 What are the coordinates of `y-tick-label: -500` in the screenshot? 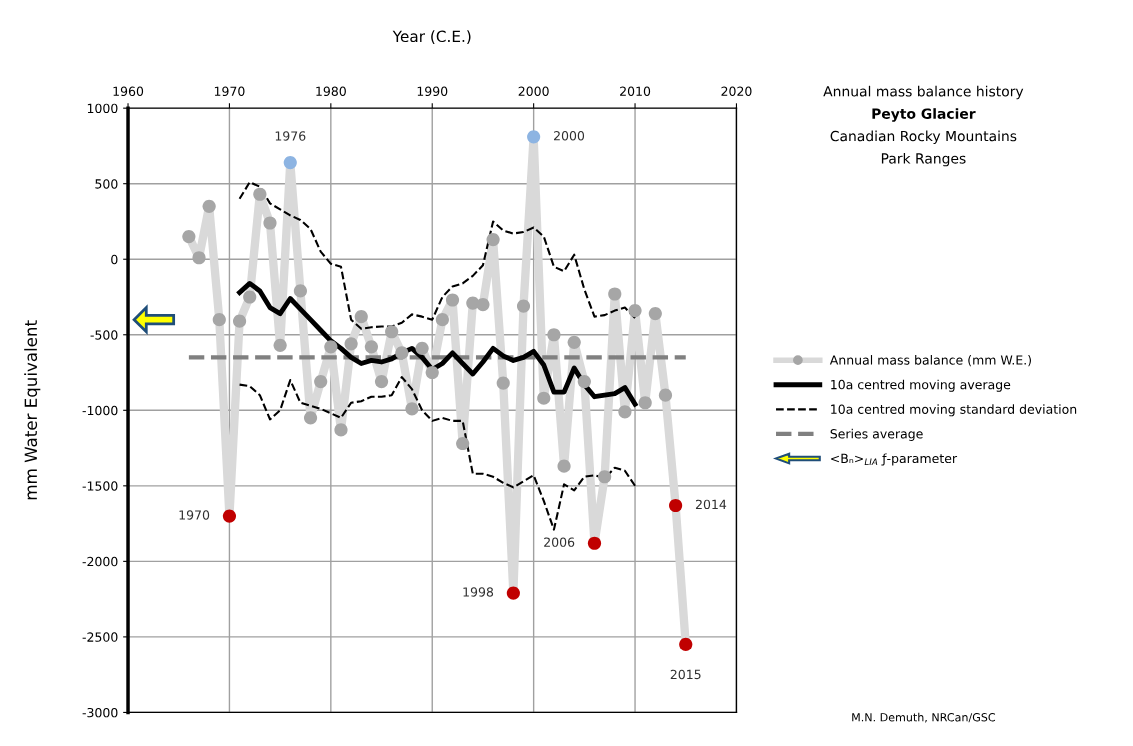 It's located at (104, 335).